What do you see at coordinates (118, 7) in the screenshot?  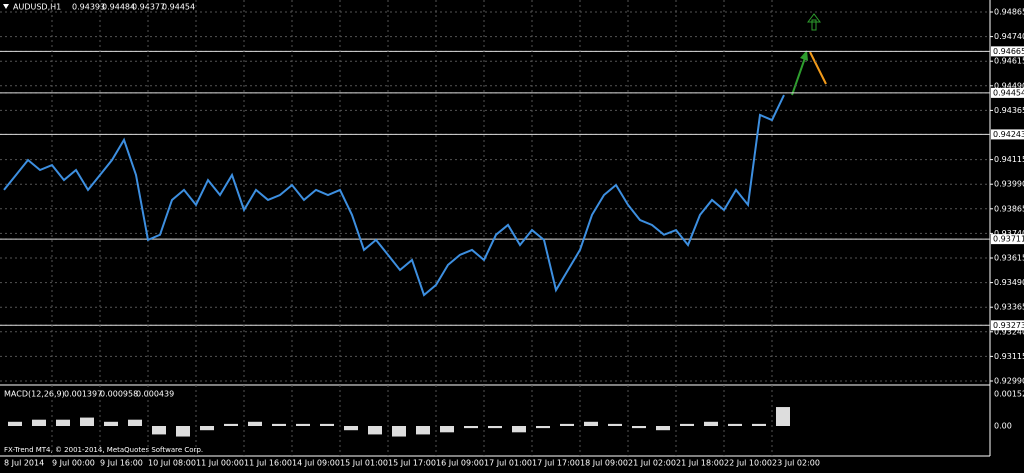 I see `quote-value: 0.94484` at bounding box center [118, 7].